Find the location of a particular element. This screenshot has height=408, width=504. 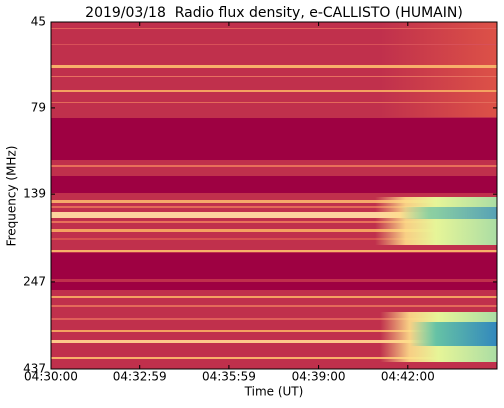

glow is located at coordinates (438, 69).